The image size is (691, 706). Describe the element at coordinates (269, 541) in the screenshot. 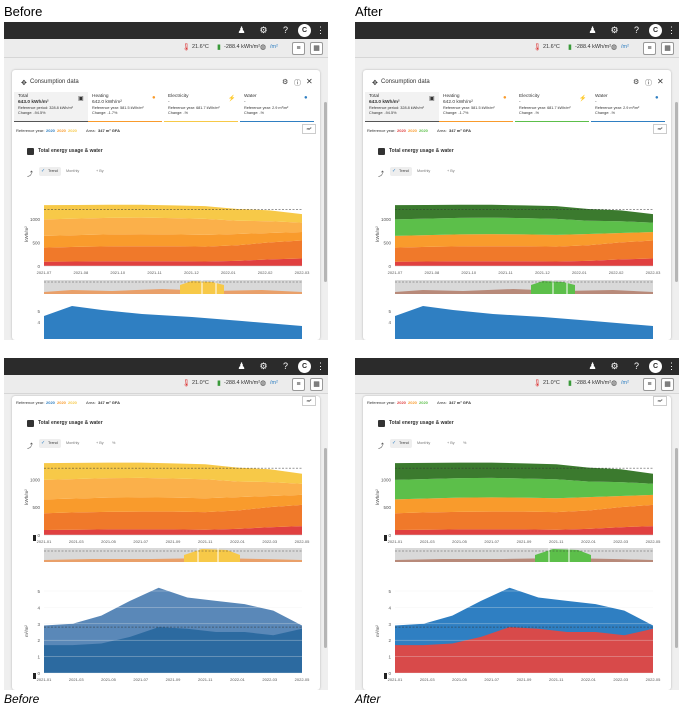

I see `x-tick-label: 2022-03` at that location.